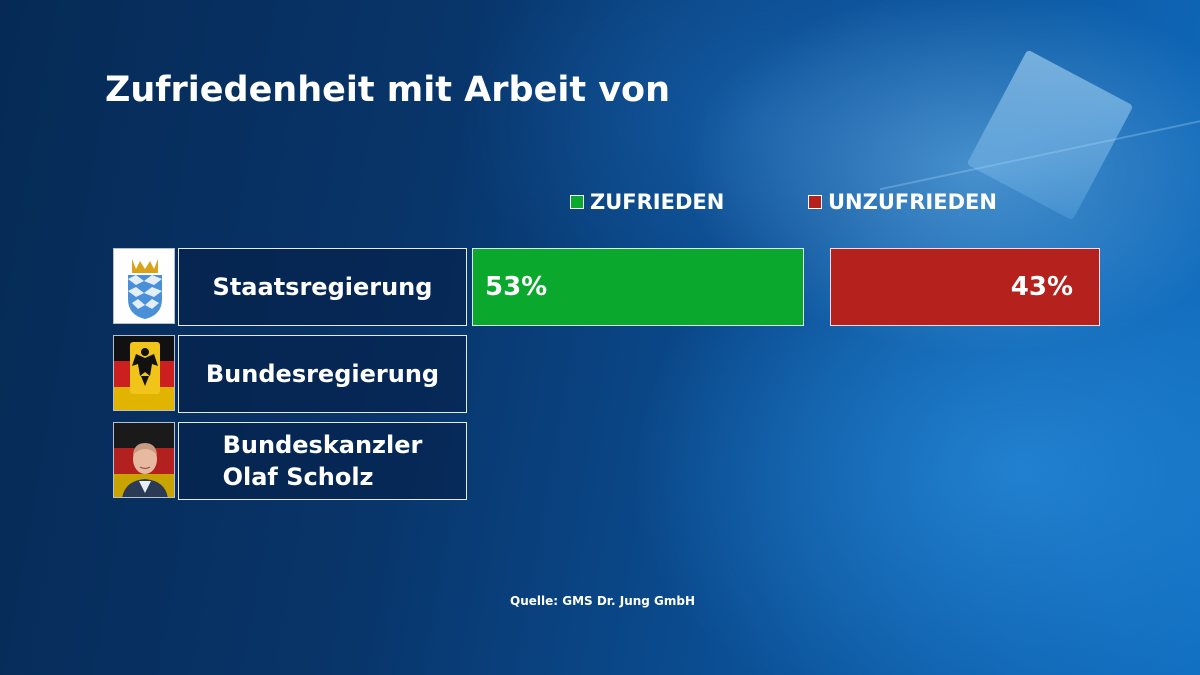  What do you see at coordinates (322, 445) in the screenshot?
I see `category-label-line1: Bundeskanzler` at bounding box center [322, 445].